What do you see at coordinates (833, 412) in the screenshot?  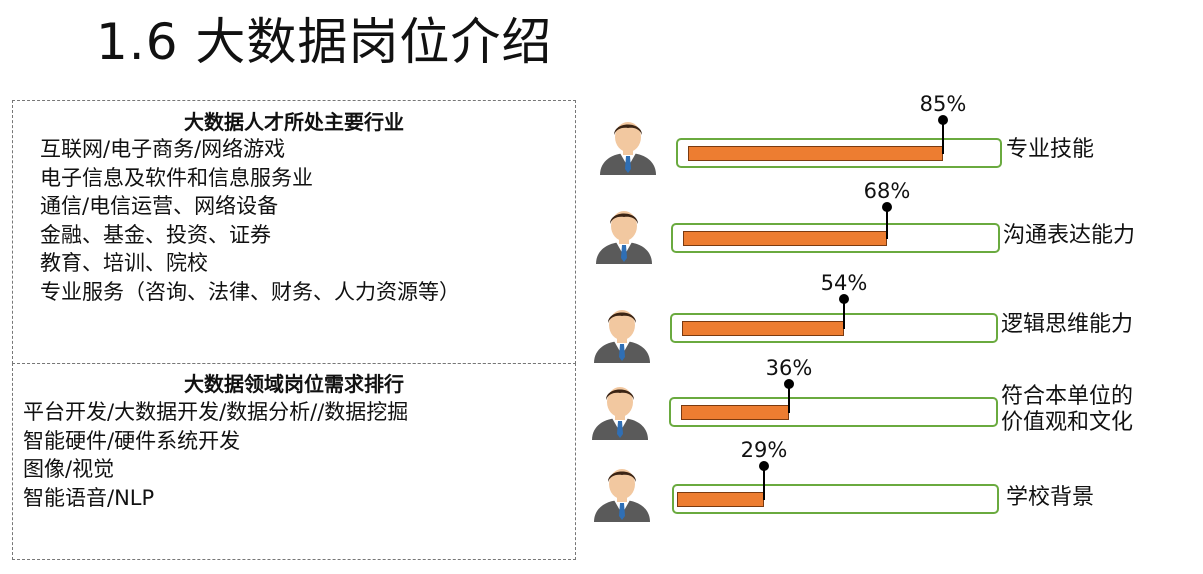 I see `skill-bar-track` at bounding box center [833, 412].